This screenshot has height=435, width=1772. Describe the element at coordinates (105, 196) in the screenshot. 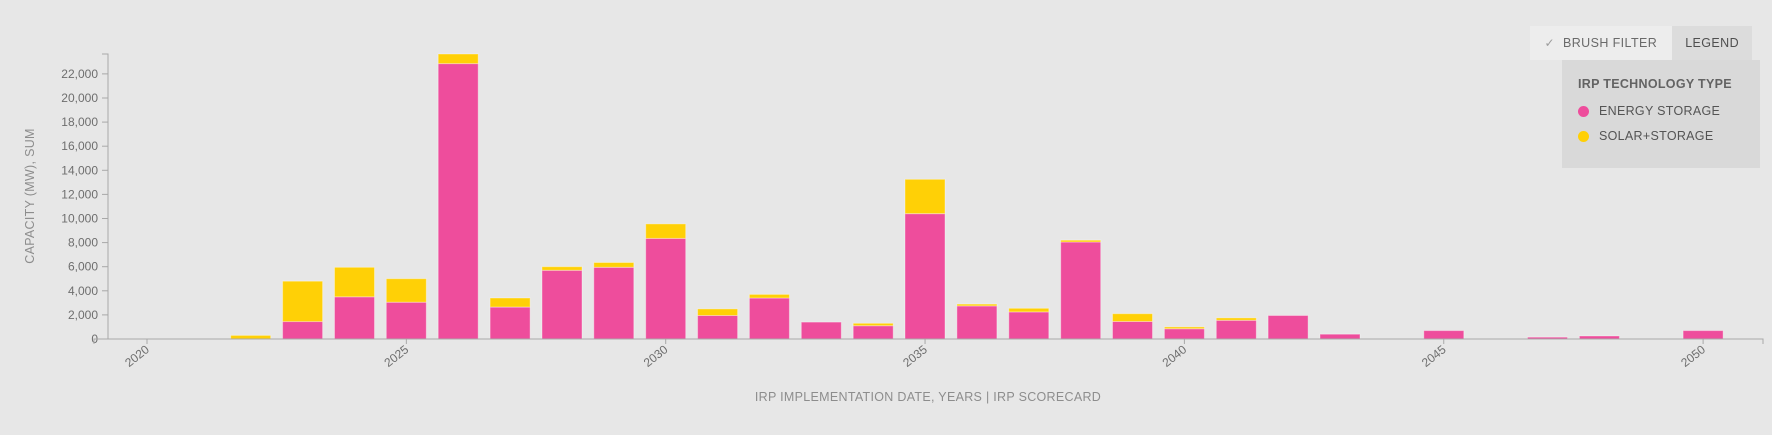

I see `y-axis-line` at that location.